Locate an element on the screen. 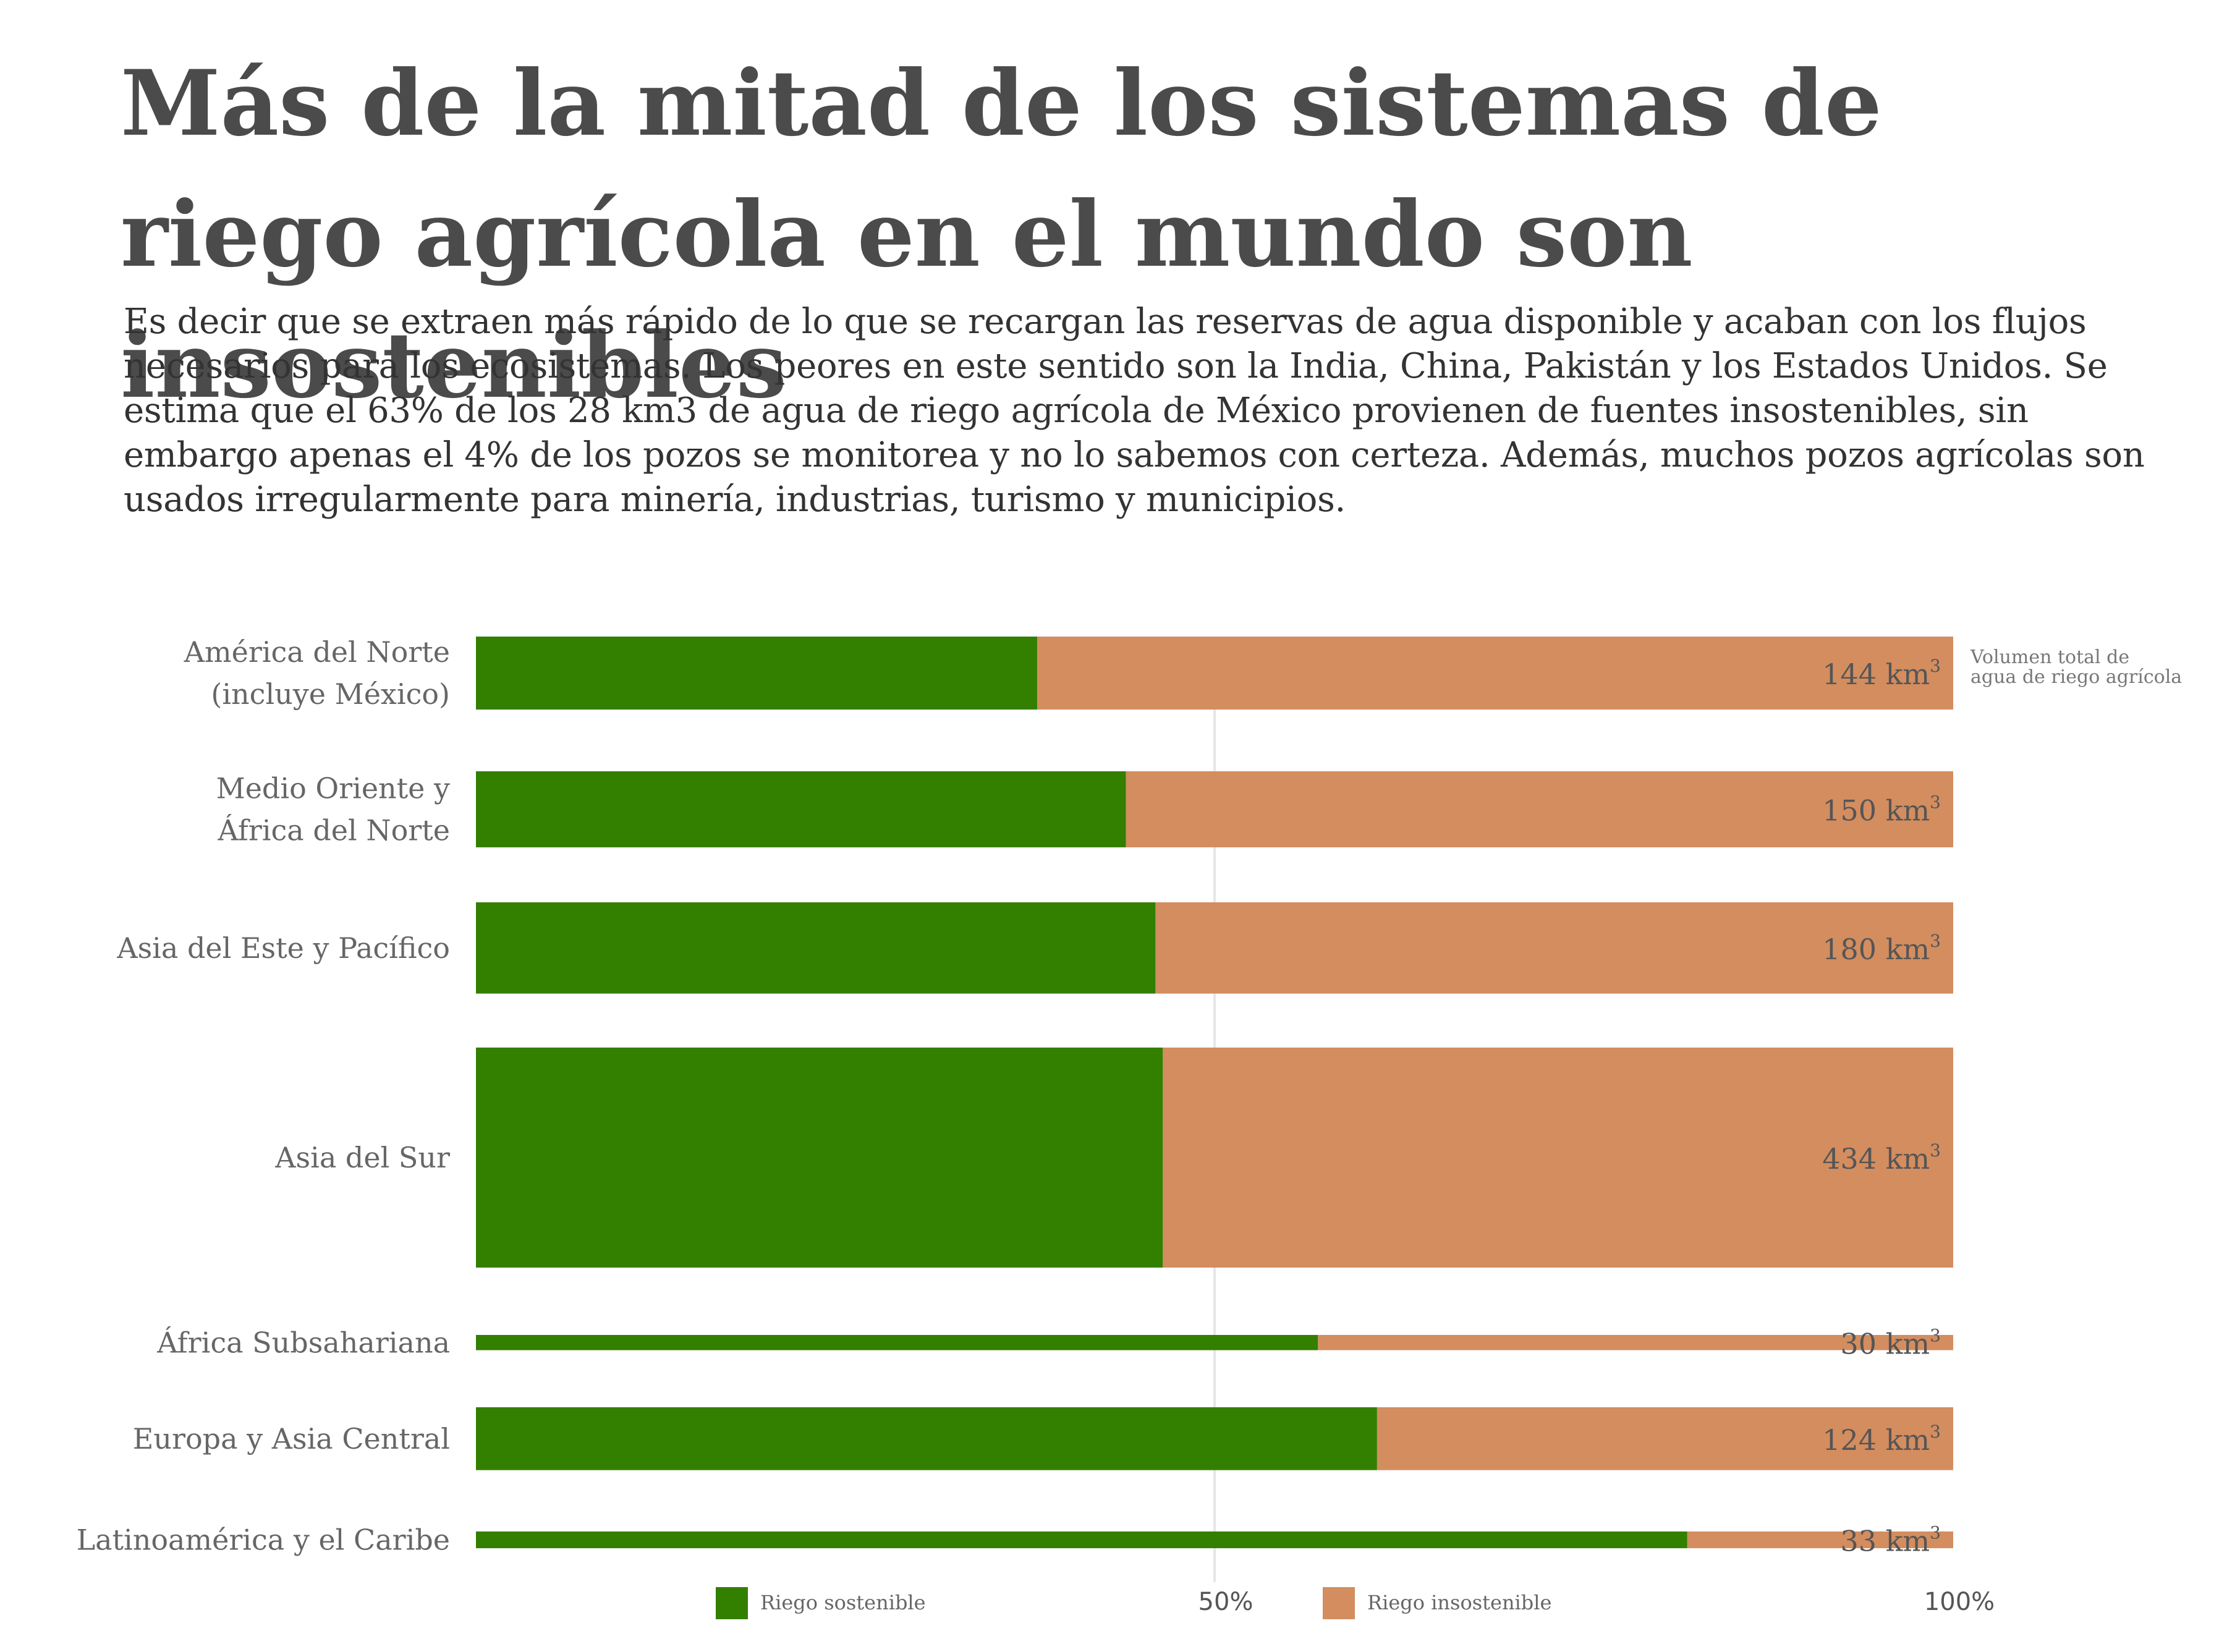 The height and width of the screenshot is (1652, 2227). legend-swatch-unsustainable is located at coordinates (1339, 1603).